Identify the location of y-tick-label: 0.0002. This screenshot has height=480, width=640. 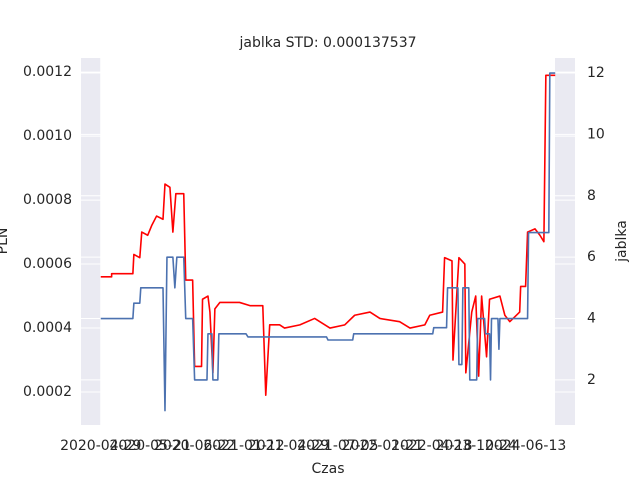
(47, 392).